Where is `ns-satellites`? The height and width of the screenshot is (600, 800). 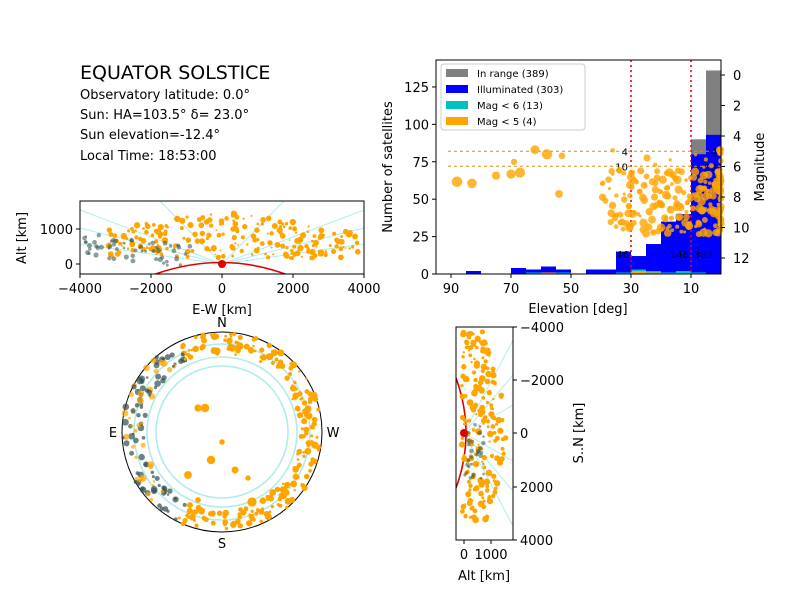
ns-satellites is located at coordinates (483, 426).